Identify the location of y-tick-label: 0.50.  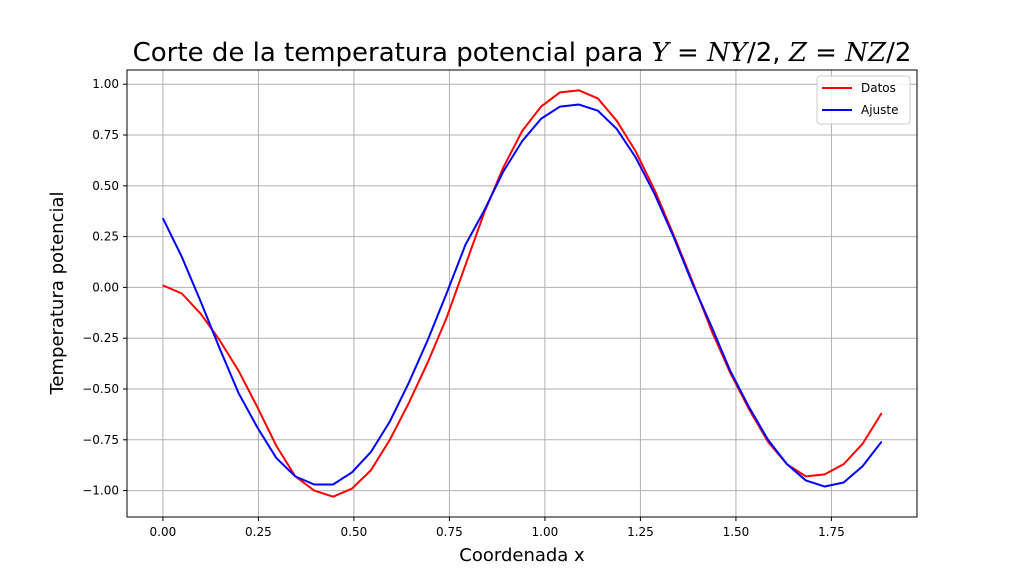
(105, 186).